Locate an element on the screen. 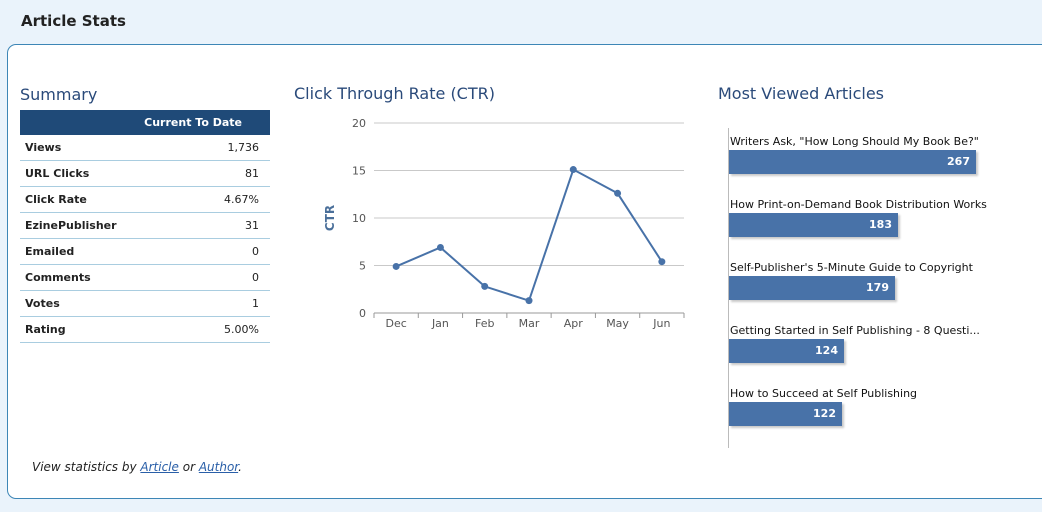 The image size is (1042, 512). ctr-chart-title: Click Through Rate (CTR) is located at coordinates (394, 93).